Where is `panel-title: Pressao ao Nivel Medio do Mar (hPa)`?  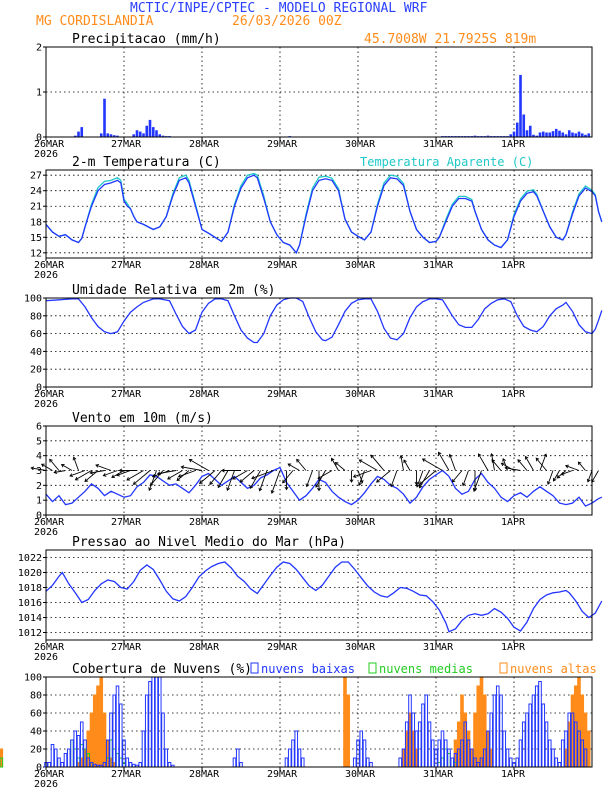
panel-title: Pressao ao Nivel Medio do Mar (hPa) is located at coordinates (209, 542).